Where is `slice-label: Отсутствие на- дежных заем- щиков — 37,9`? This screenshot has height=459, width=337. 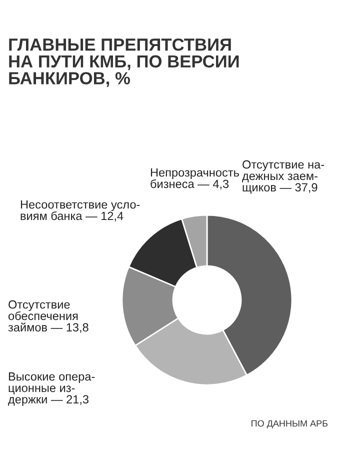
slice-label: Отсутствие на- дежных заем- щиков — 37,9 is located at coordinates (283, 177).